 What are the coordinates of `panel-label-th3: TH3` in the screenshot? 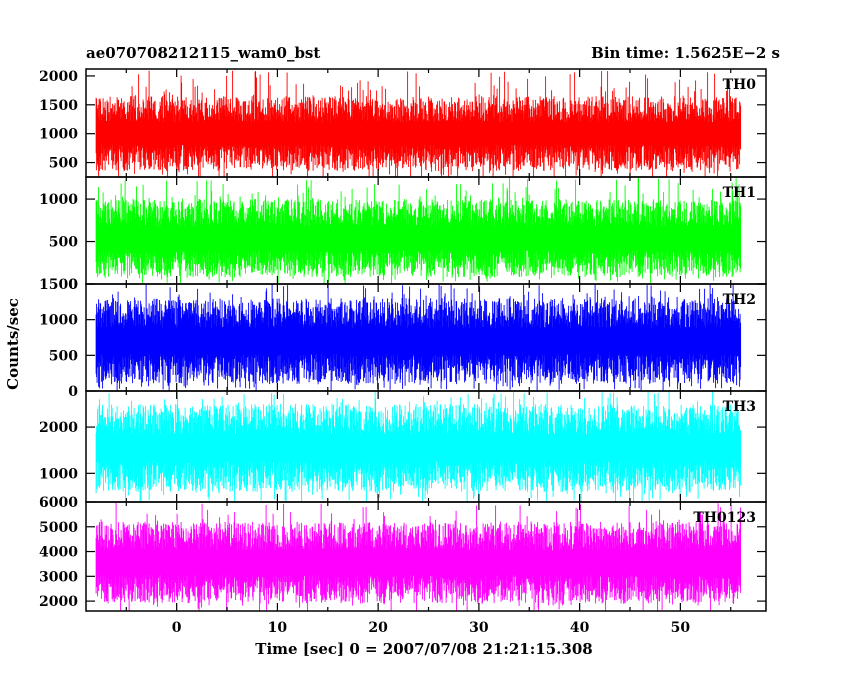 It's located at (739, 407).